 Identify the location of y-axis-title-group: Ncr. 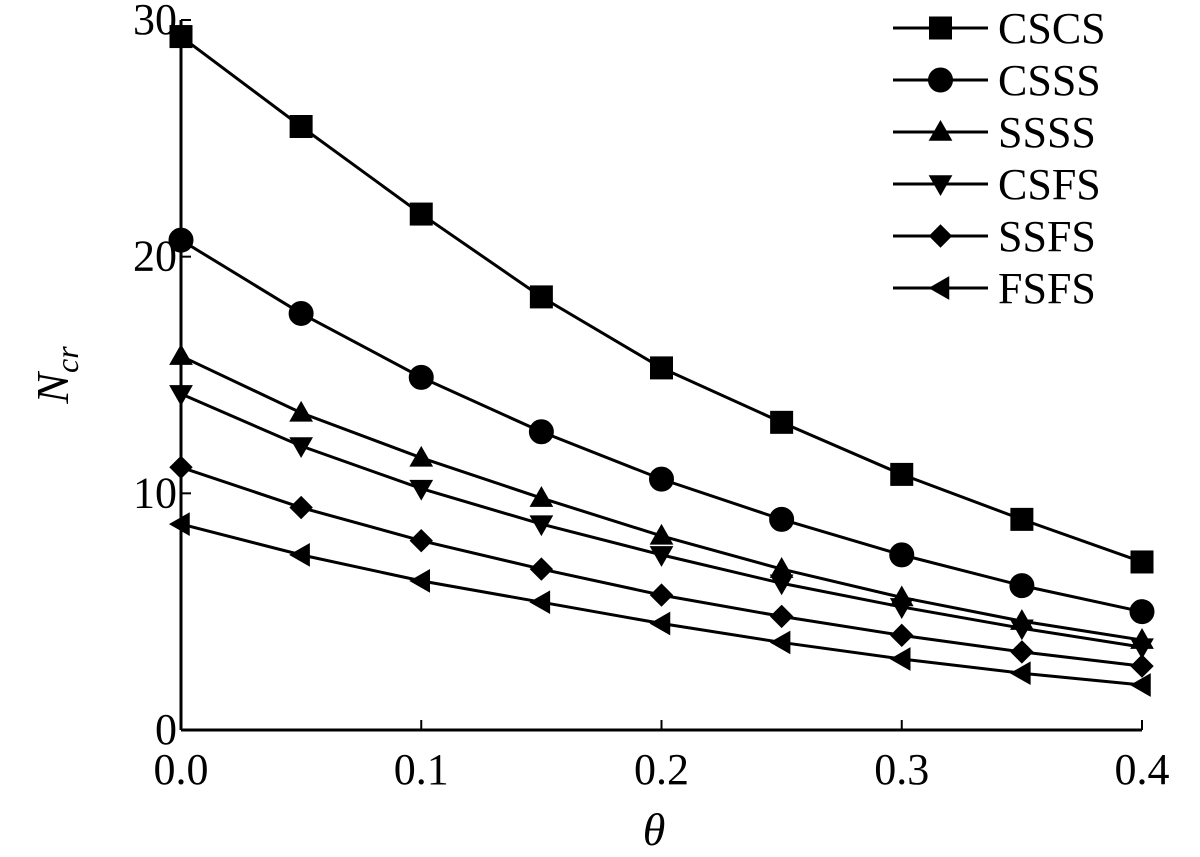
(56, 375).